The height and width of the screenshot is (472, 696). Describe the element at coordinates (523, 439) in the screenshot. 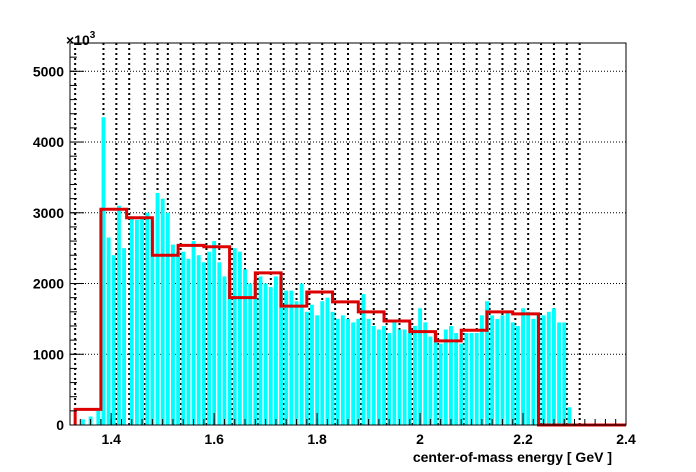

I see `x-tick-label-4: 2.2` at that location.